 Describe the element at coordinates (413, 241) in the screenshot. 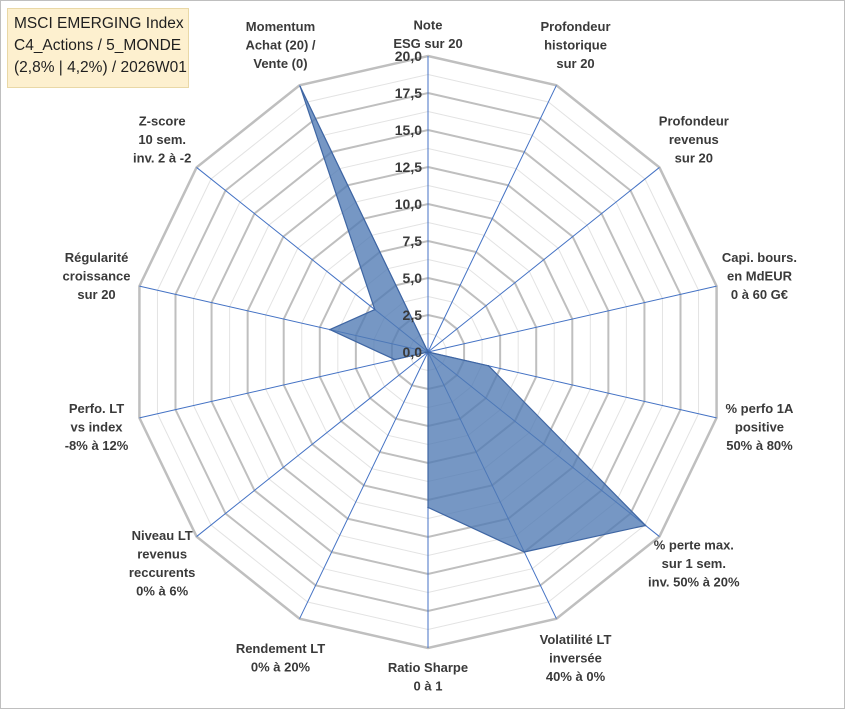

I see `tick-label: 7,5` at that location.